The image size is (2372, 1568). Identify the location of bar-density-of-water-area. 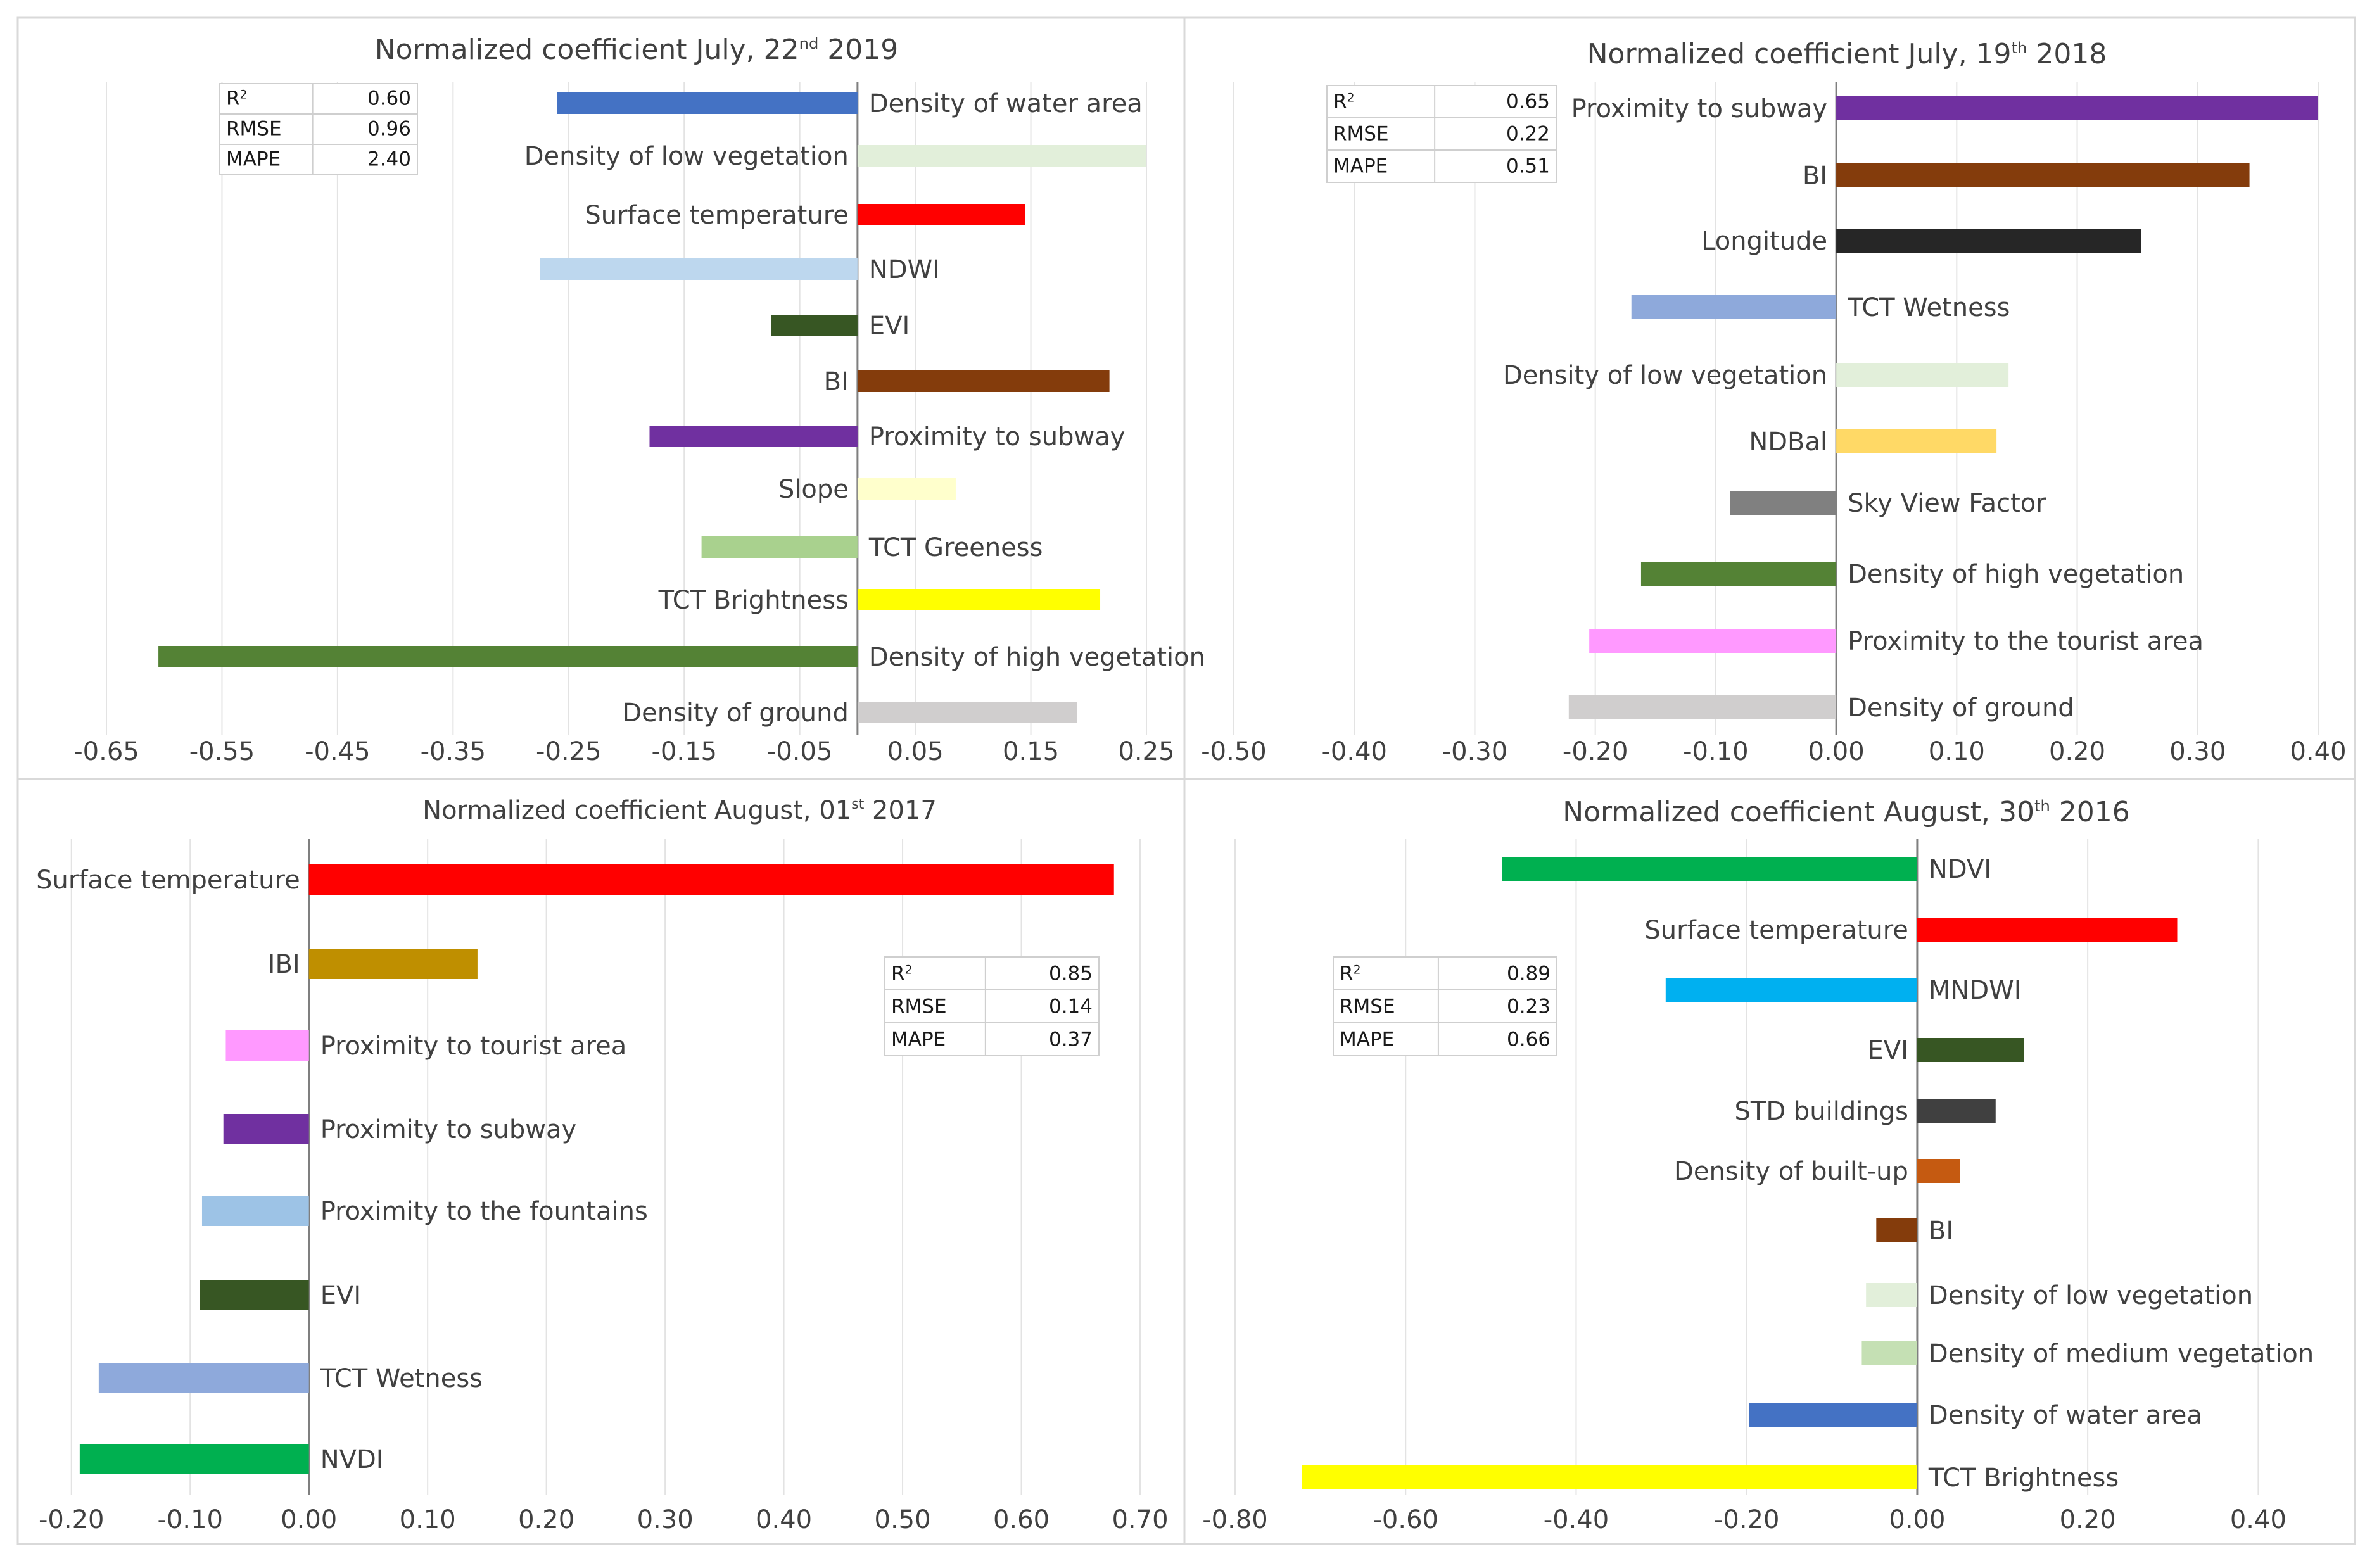
(707, 103).